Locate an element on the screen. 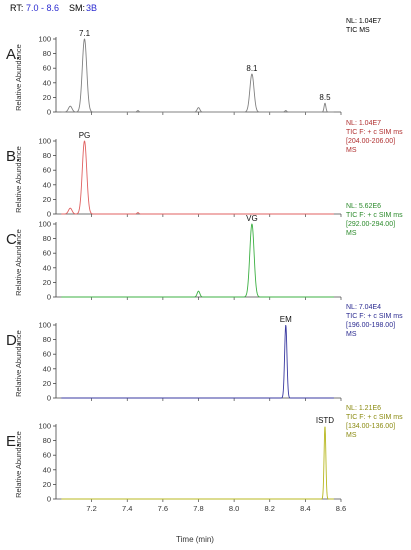 The width and height of the screenshot is (411, 550). x-axis-label: Time (min) is located at coordinates (195, 539).